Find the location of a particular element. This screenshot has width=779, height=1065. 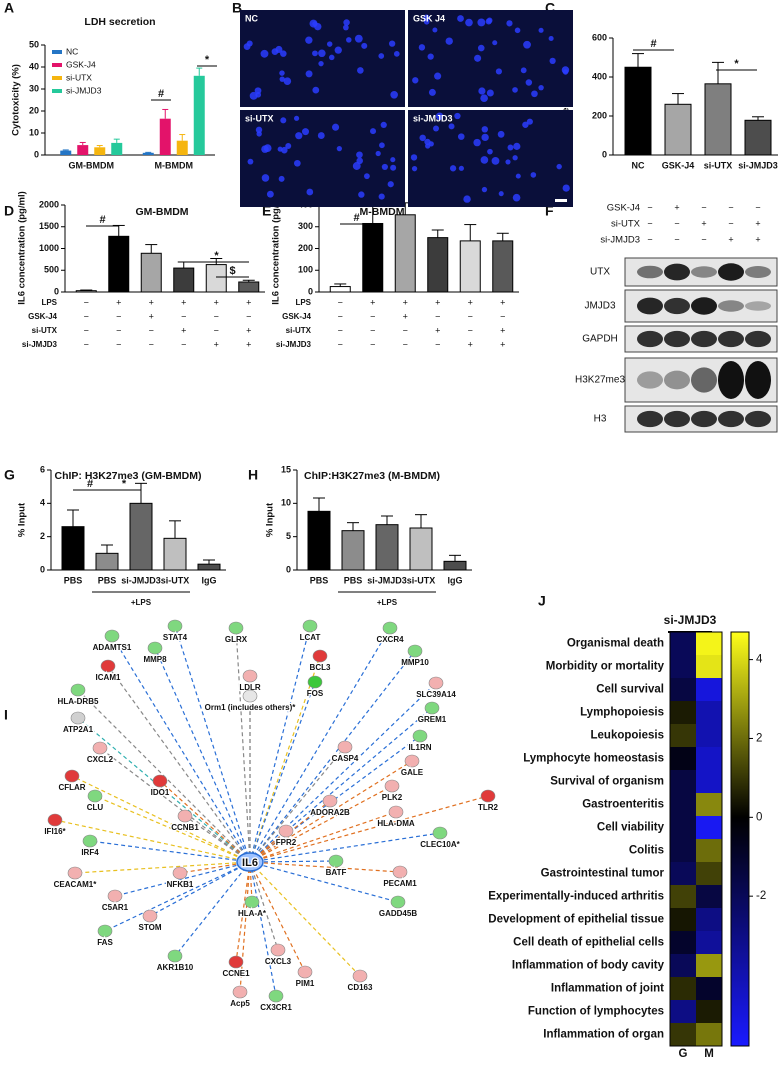

panel-label: H is located at coordinates (253, 475).